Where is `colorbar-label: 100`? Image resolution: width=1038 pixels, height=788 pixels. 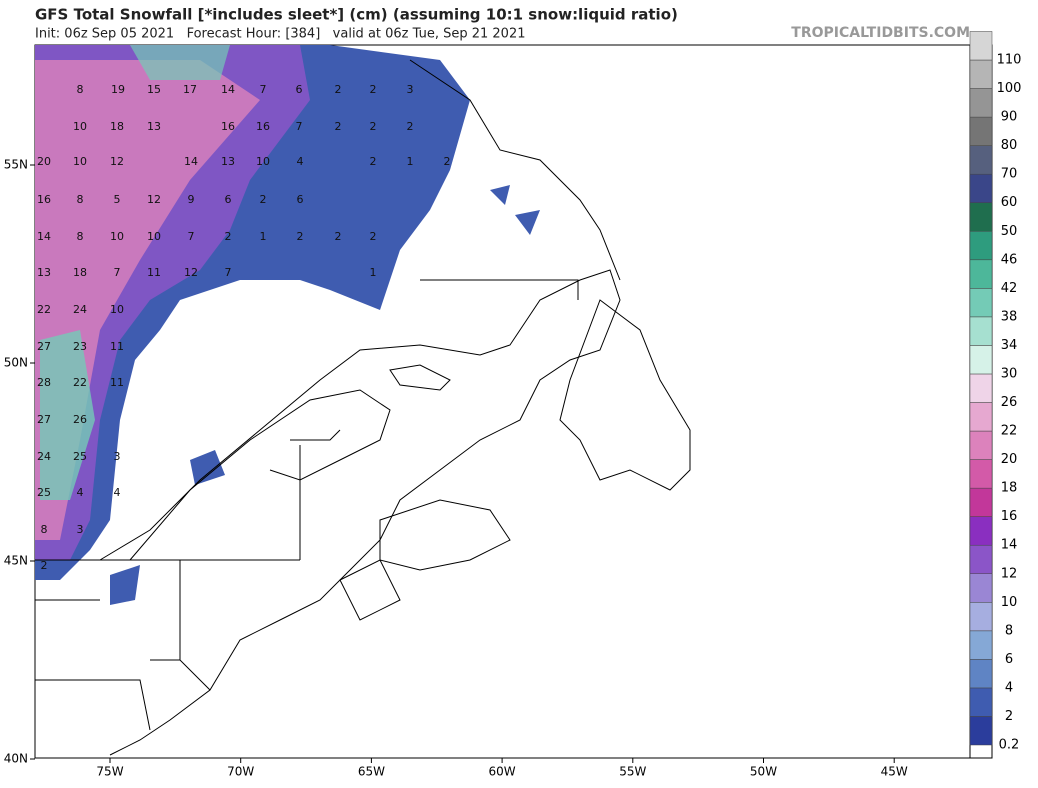
colorbar-label: 100 is located at coordinates (1009, 88).